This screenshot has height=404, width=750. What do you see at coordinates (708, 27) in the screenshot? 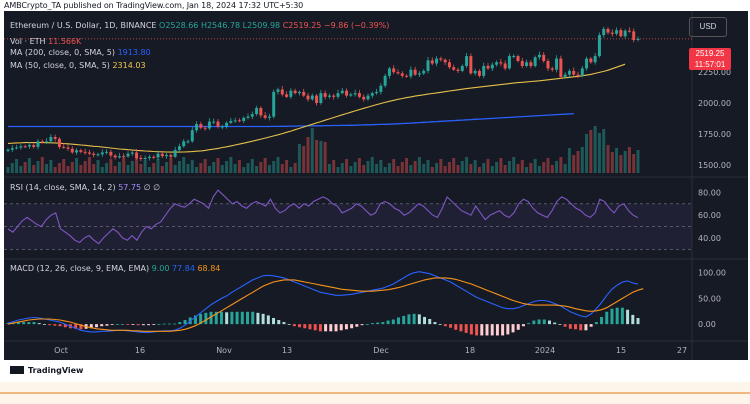
I see `currency-button: USD` at bounding box center [708, 27].